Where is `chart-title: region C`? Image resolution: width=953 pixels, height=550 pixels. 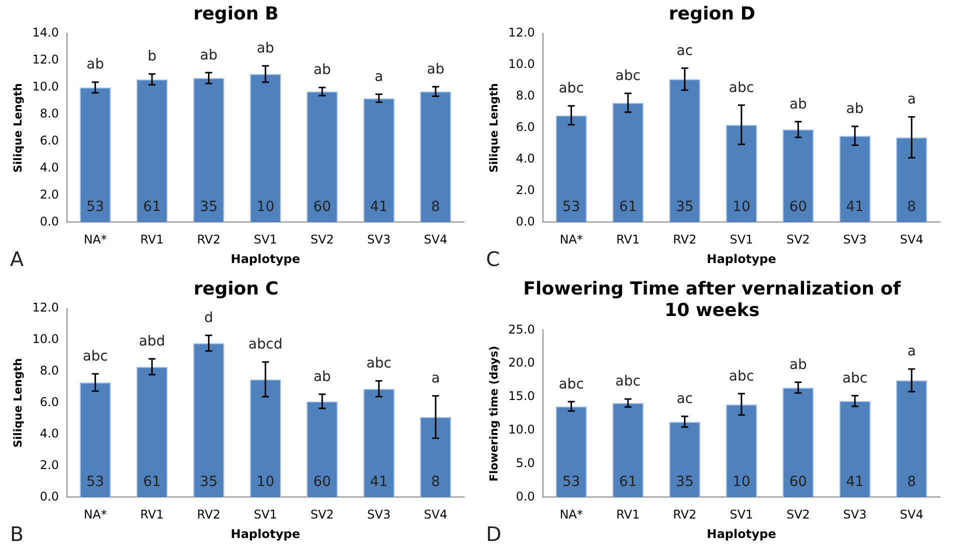 chart-title: region C is located at coordinates (236, 289).